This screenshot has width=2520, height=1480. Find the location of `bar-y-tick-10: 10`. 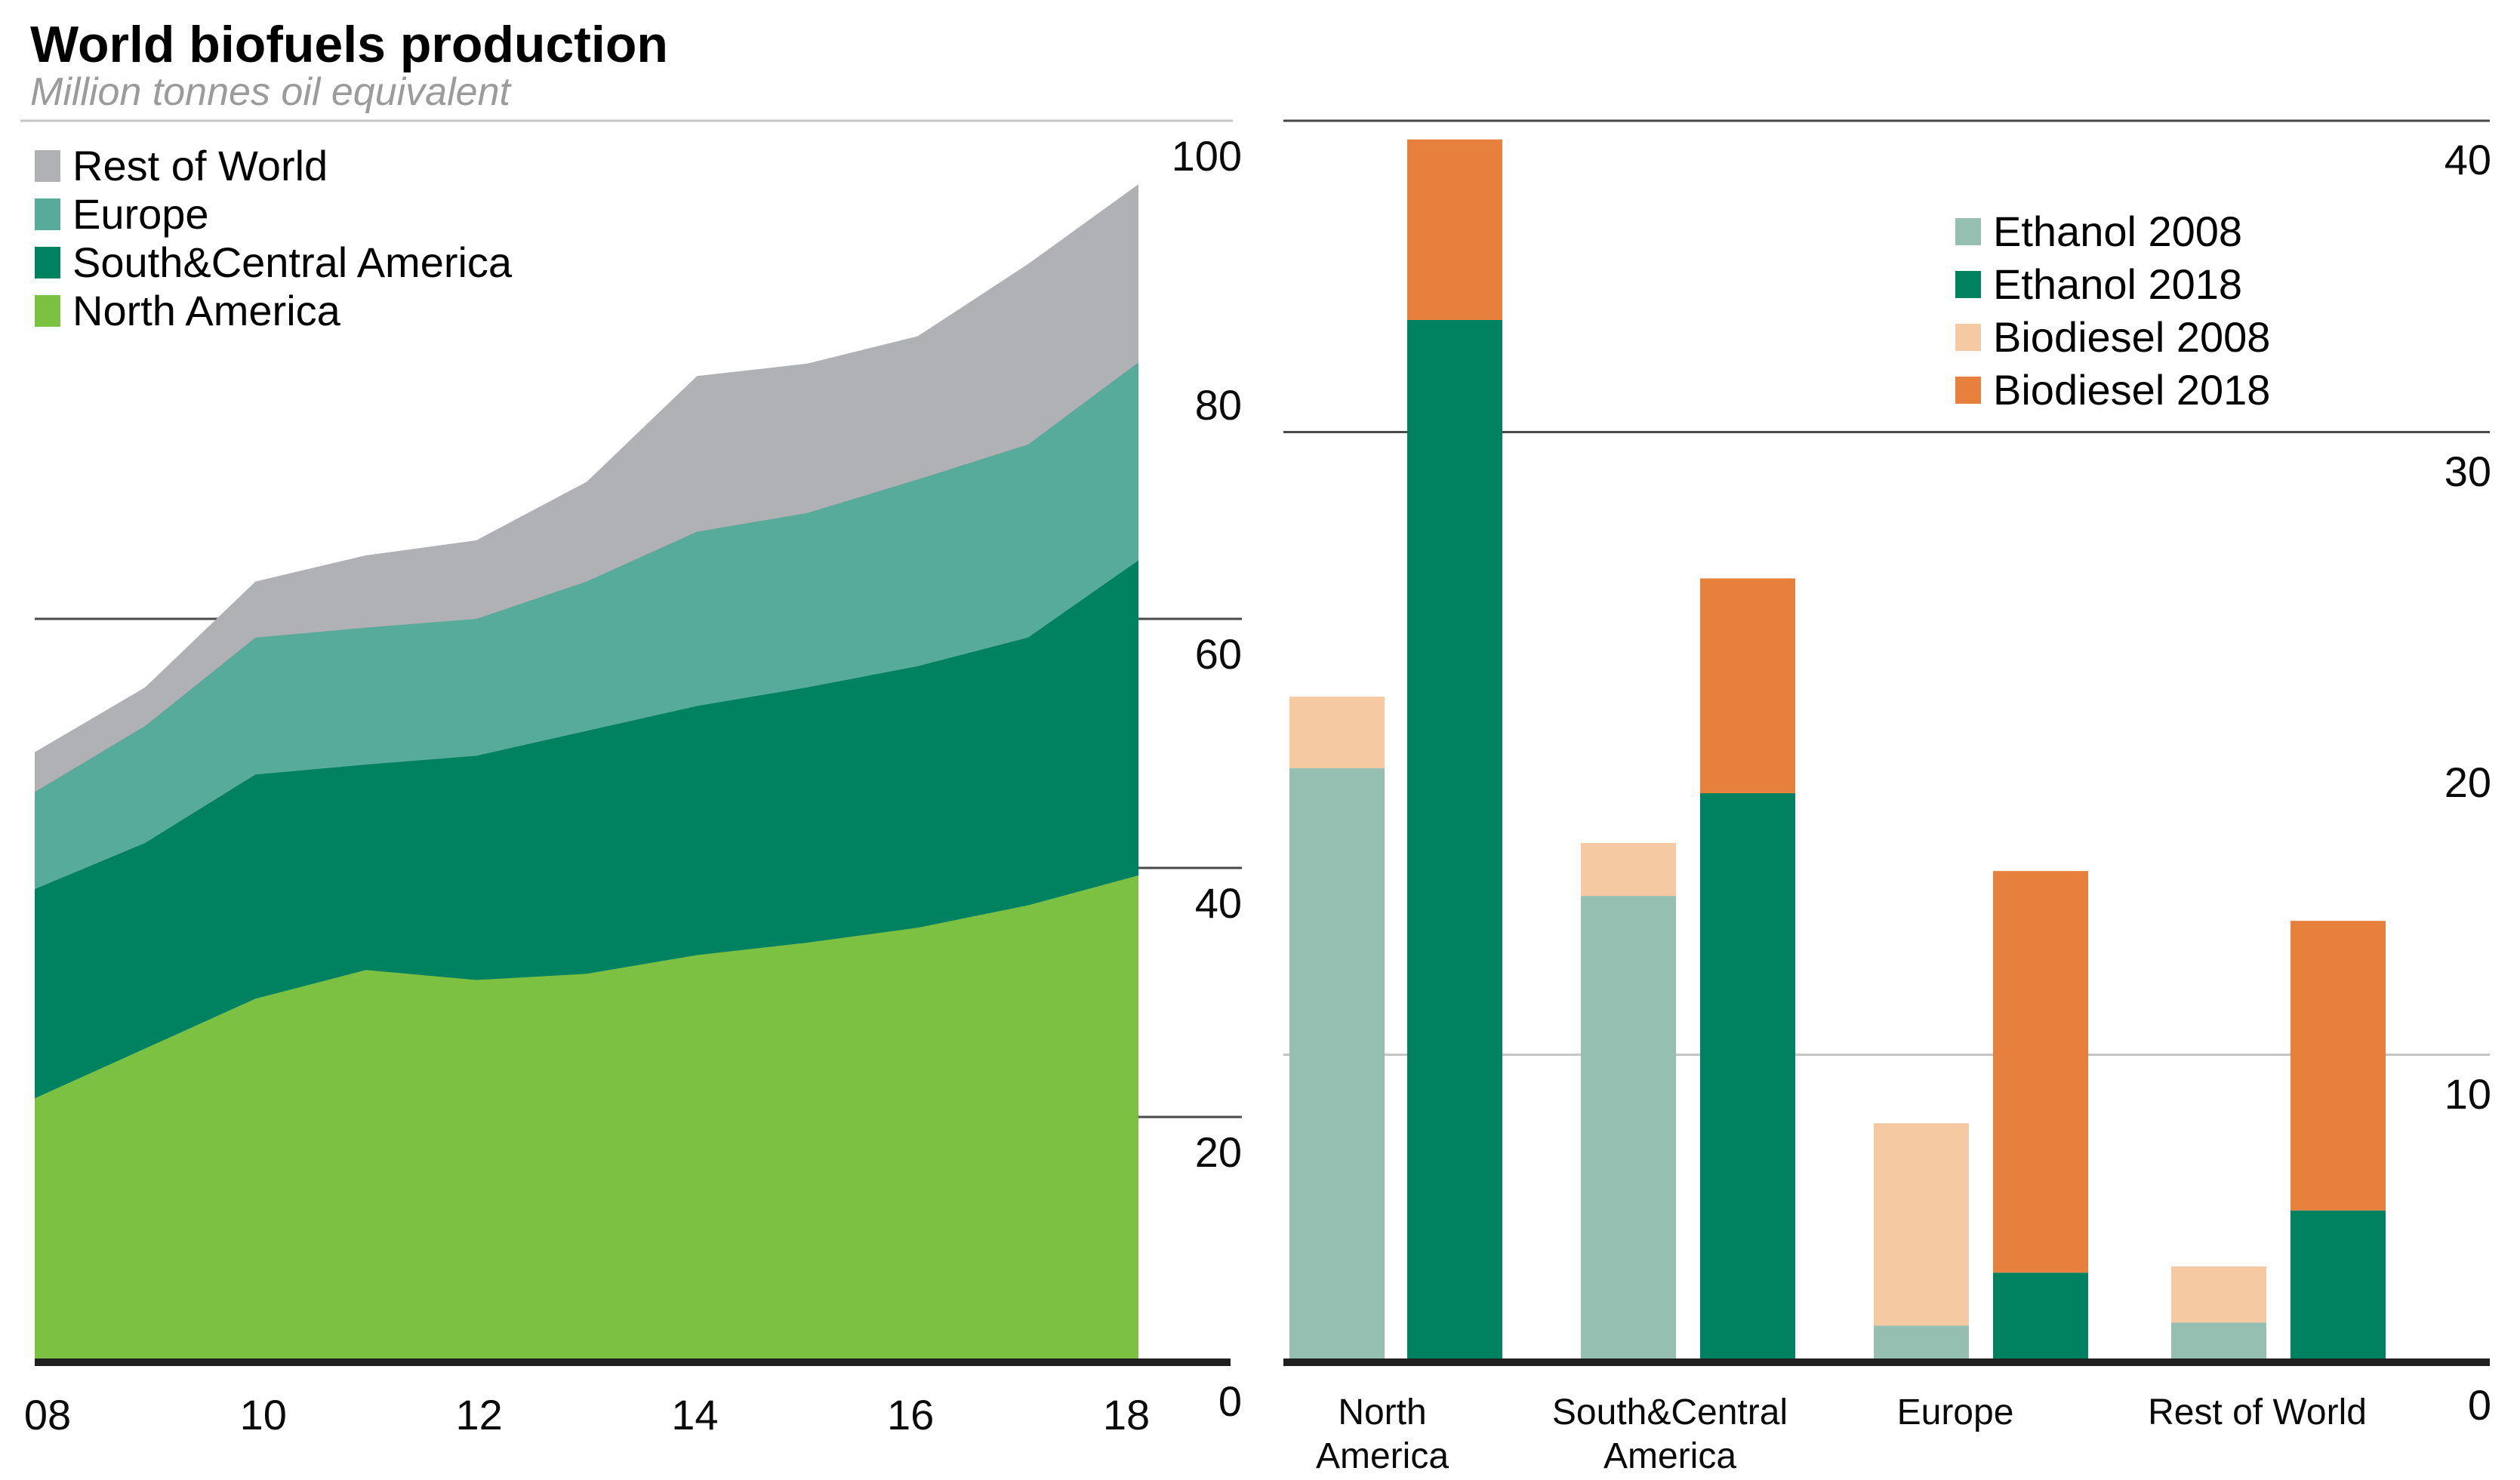

bar-y-tick-10: 10 is located at coordinates (2467, 1093).